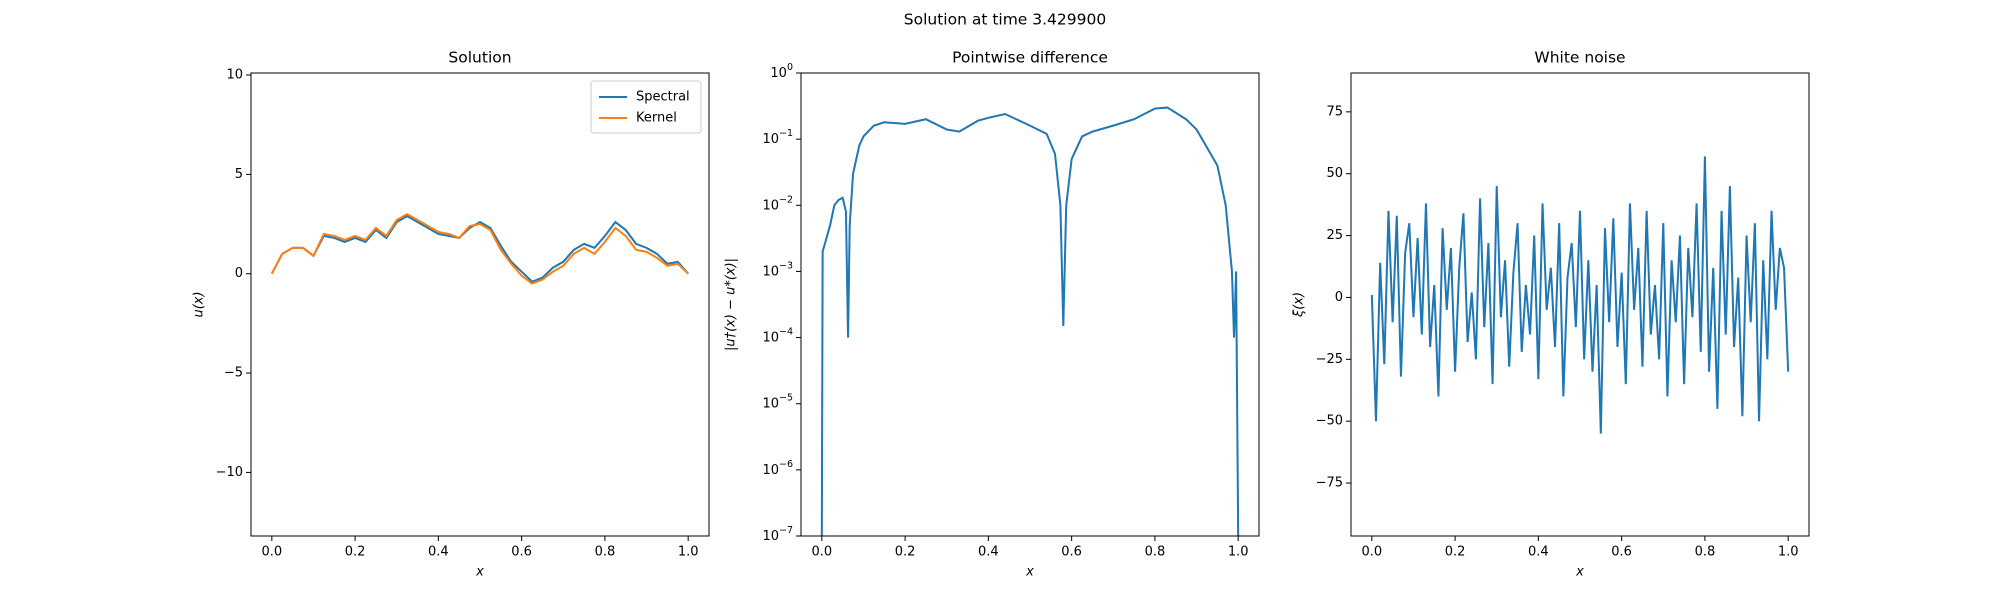 The image size is (2000, 600). Describe the element at coordinates (646, 107) in the screenshot. I see `legend-box` at that location.